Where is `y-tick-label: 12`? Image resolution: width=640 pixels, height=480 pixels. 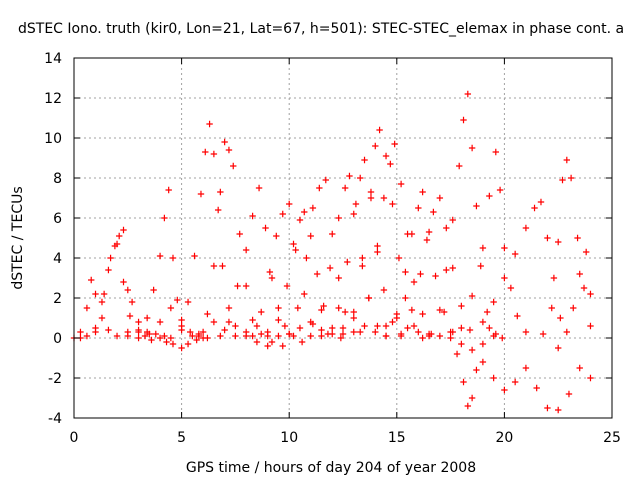 y-tick-label: 12 is located at coordinates (53, 99).